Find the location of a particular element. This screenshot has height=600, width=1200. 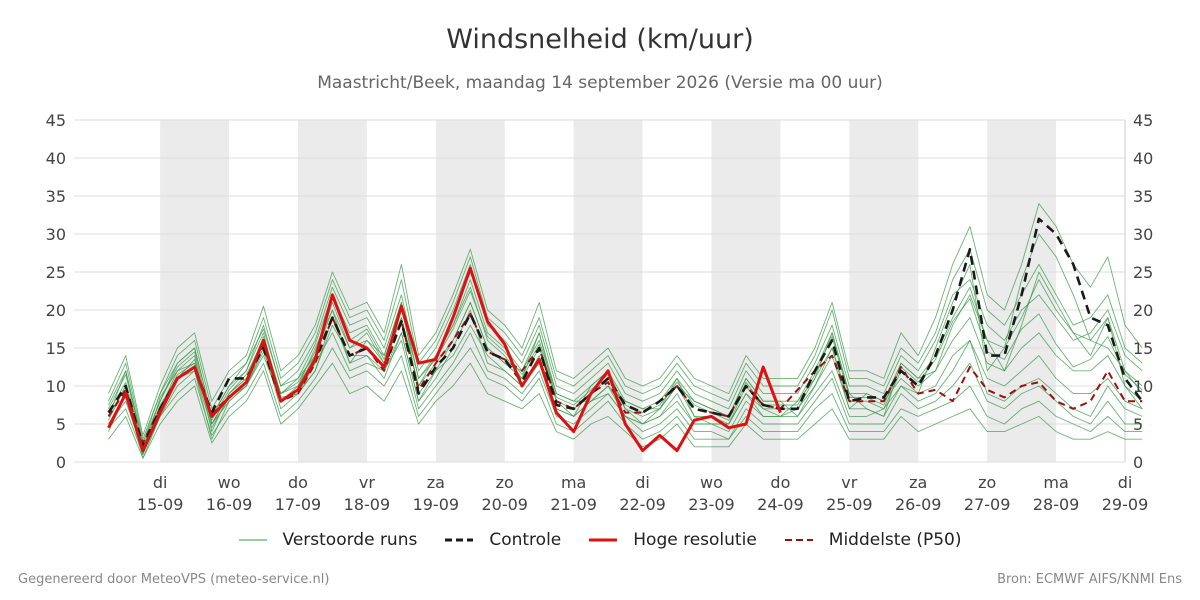

x-tick-date-26-09: 26-09 is located at coordinates (918, 504).